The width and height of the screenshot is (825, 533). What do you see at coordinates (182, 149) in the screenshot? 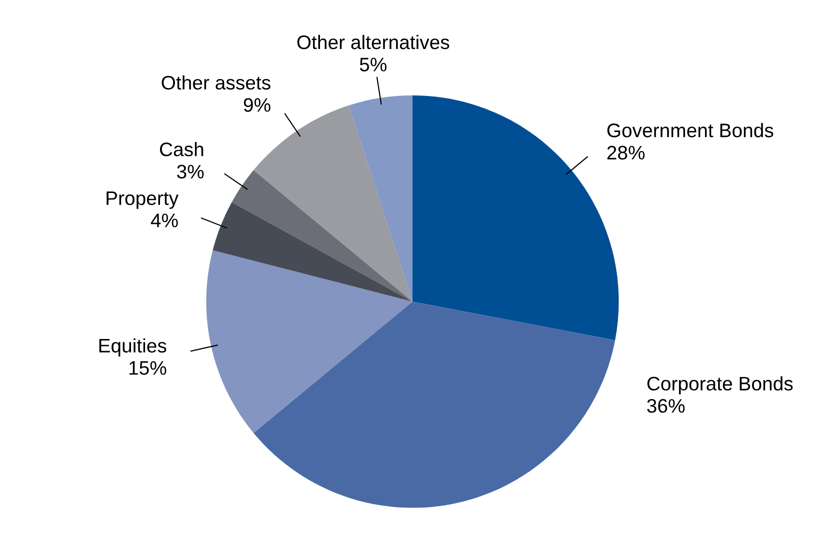
I see `slice-label: Cash` at bounding box center [182, 149].